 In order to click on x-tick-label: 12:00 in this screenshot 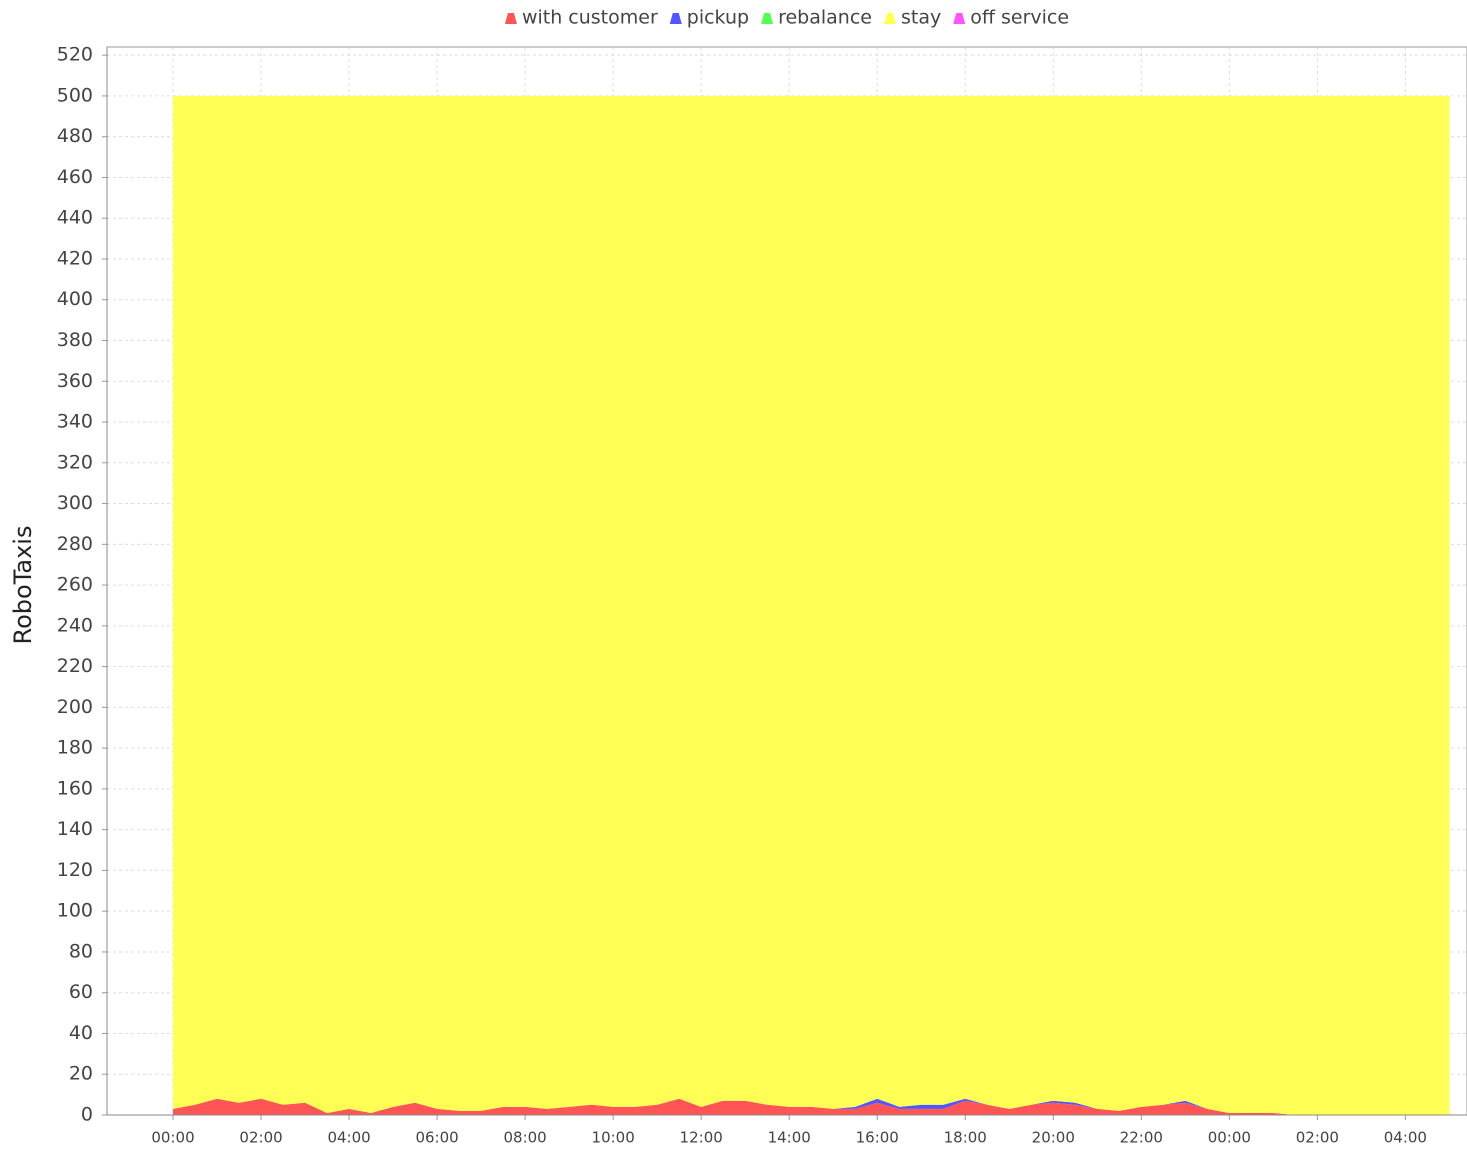, I will do `click(701, 1138)`.